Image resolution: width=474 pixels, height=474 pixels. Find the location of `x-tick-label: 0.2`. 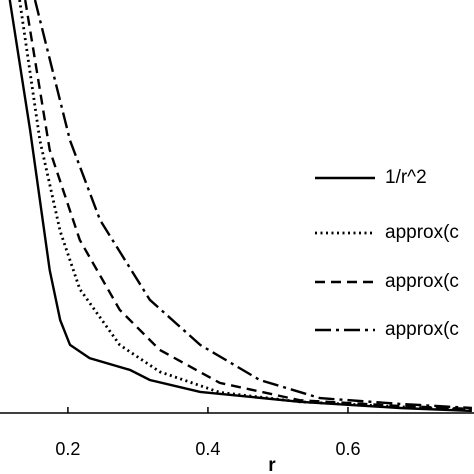

x-tick-label: 0.2 is located at coordinates (67, 449).